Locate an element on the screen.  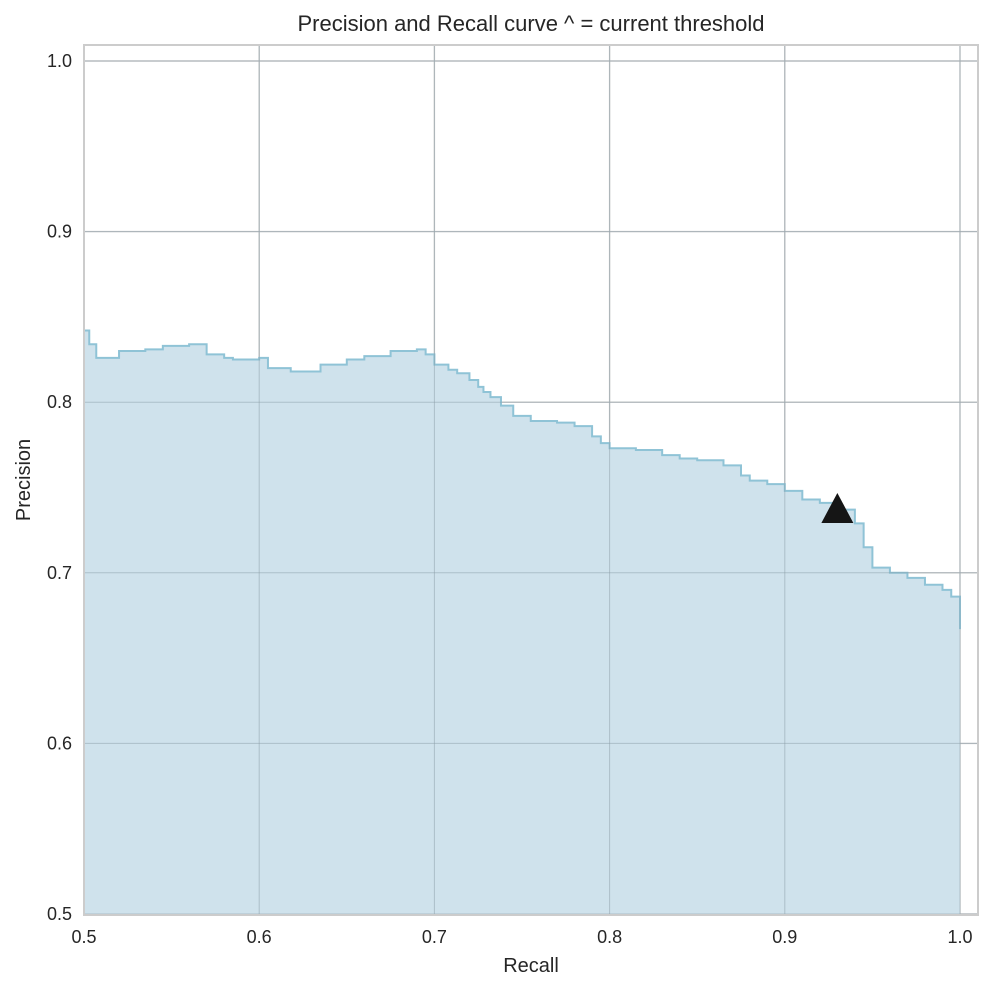
x-tick-label: 0.9 is located at coordinates (784, 937).